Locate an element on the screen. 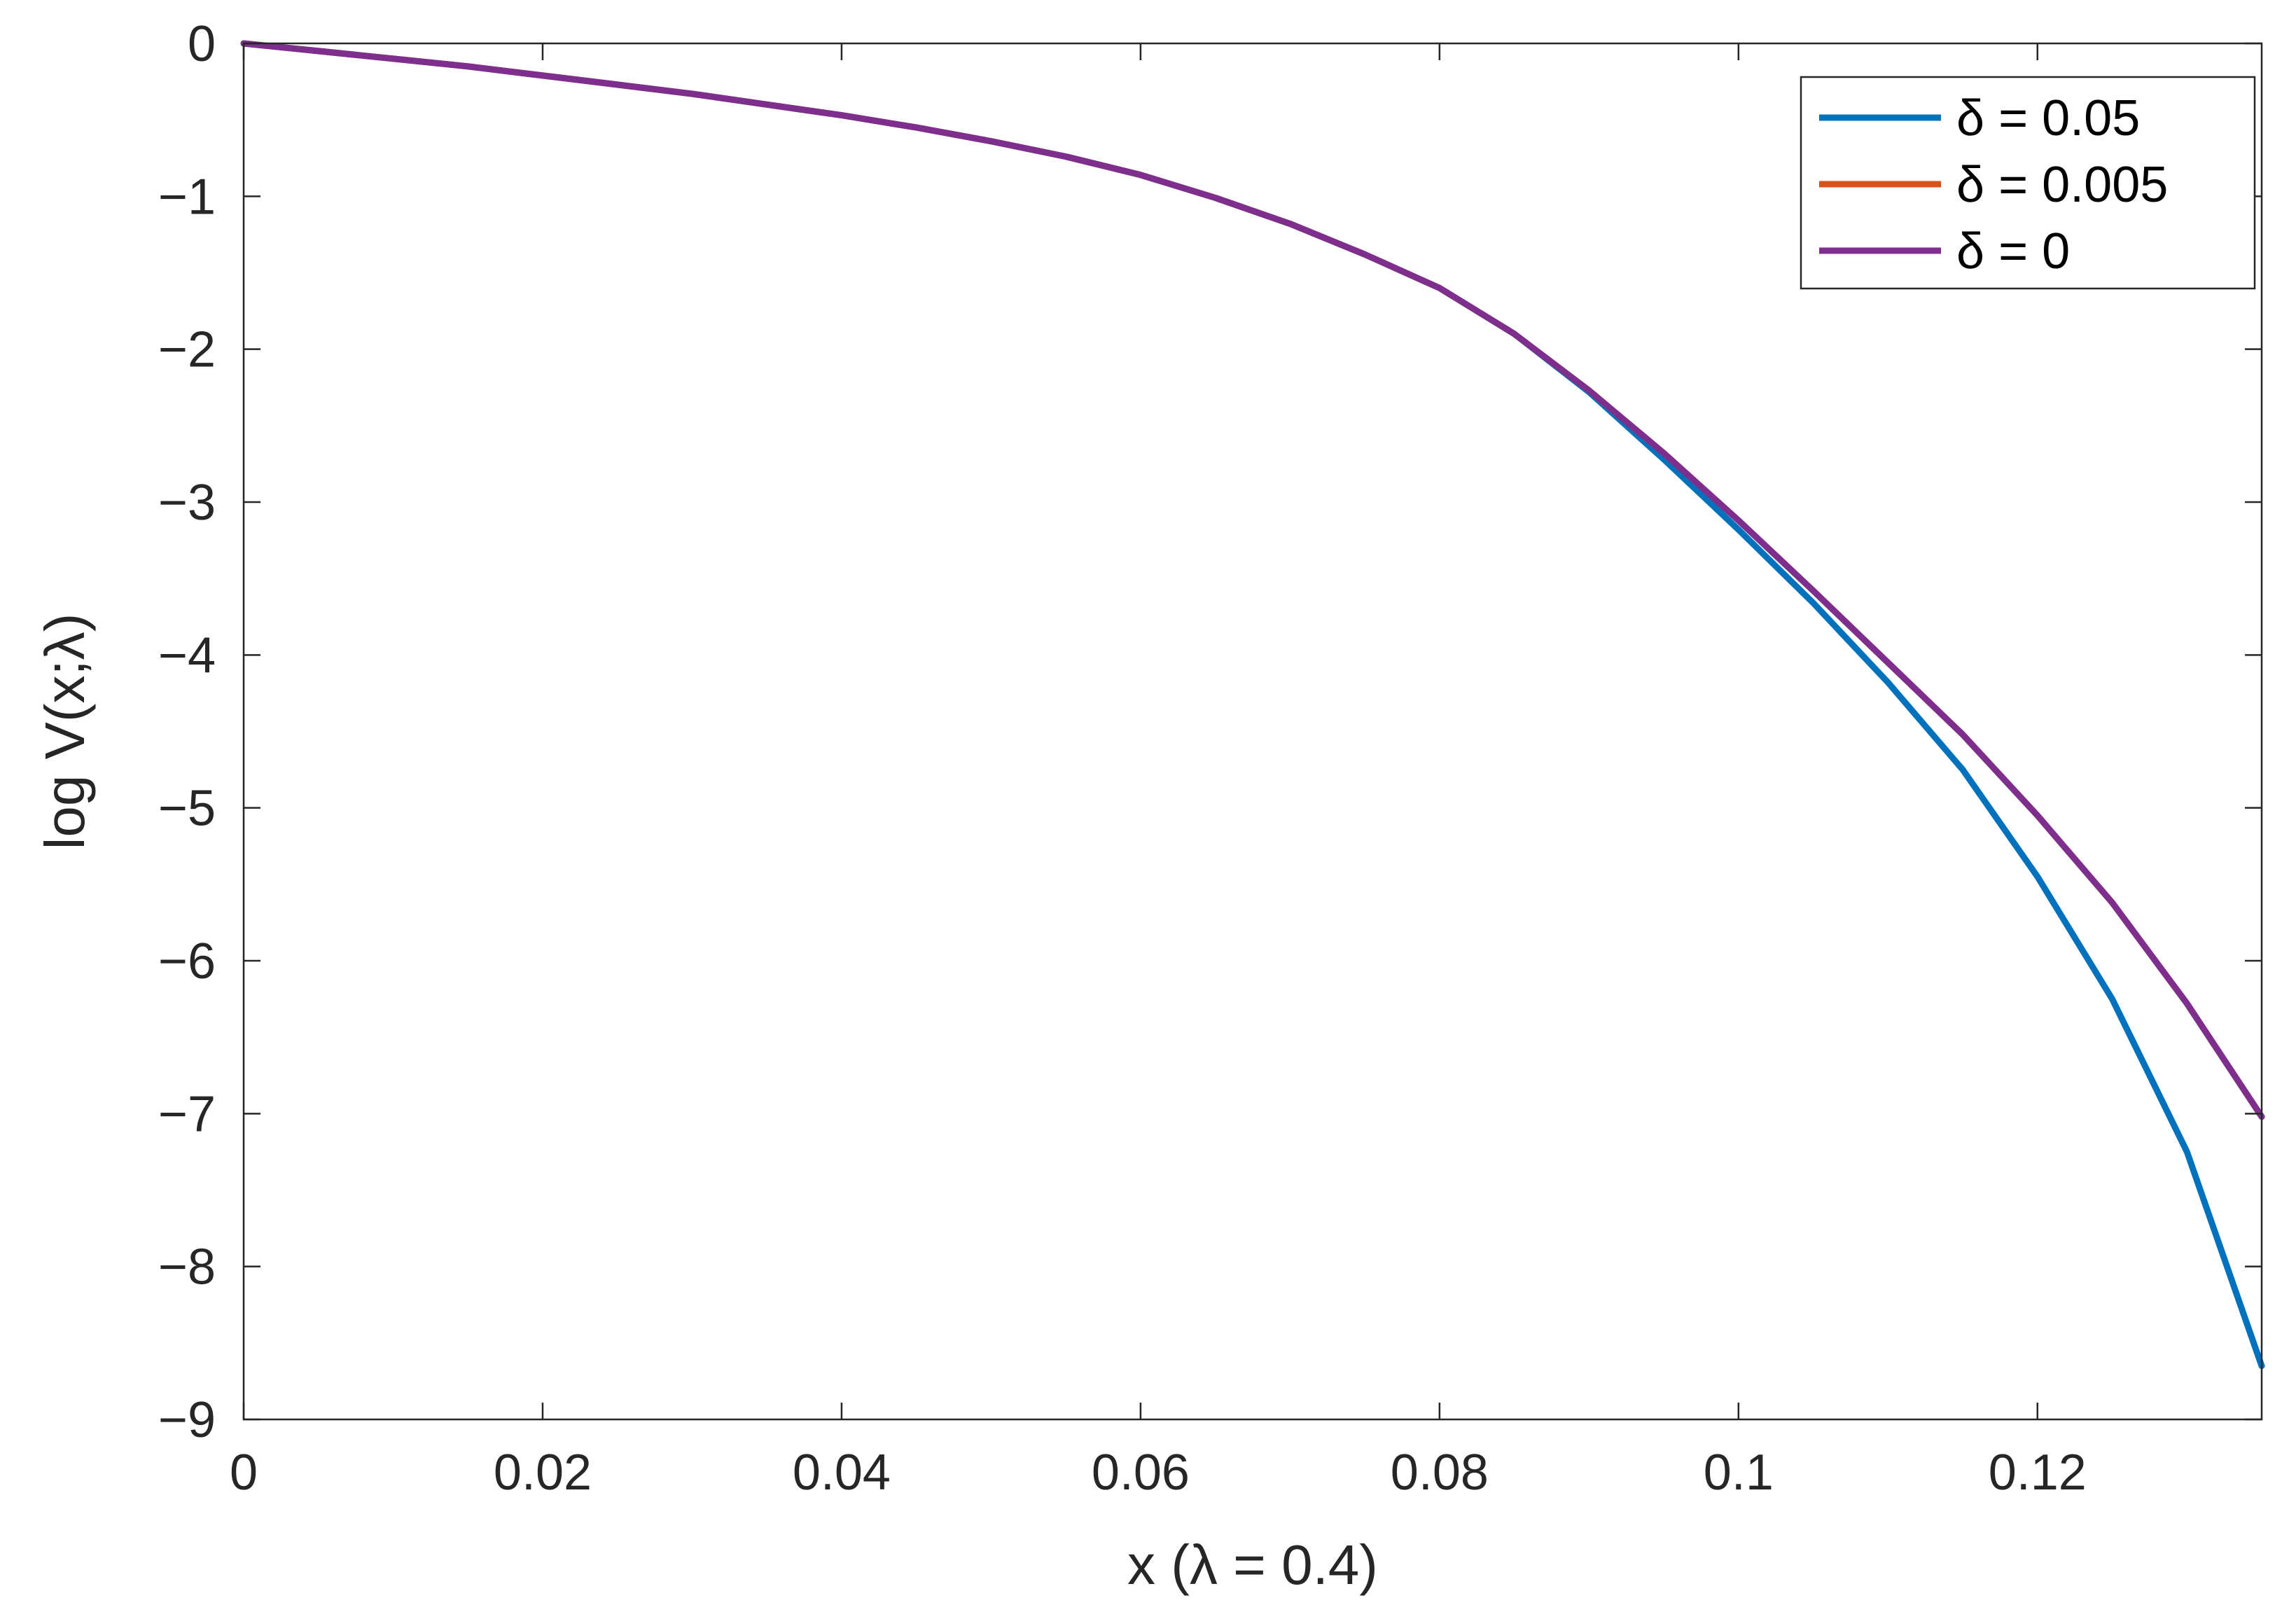 The height and width of the screenshot is (1612, 2296). y-tick-label: −8 is located at coordinates (187, 1267).